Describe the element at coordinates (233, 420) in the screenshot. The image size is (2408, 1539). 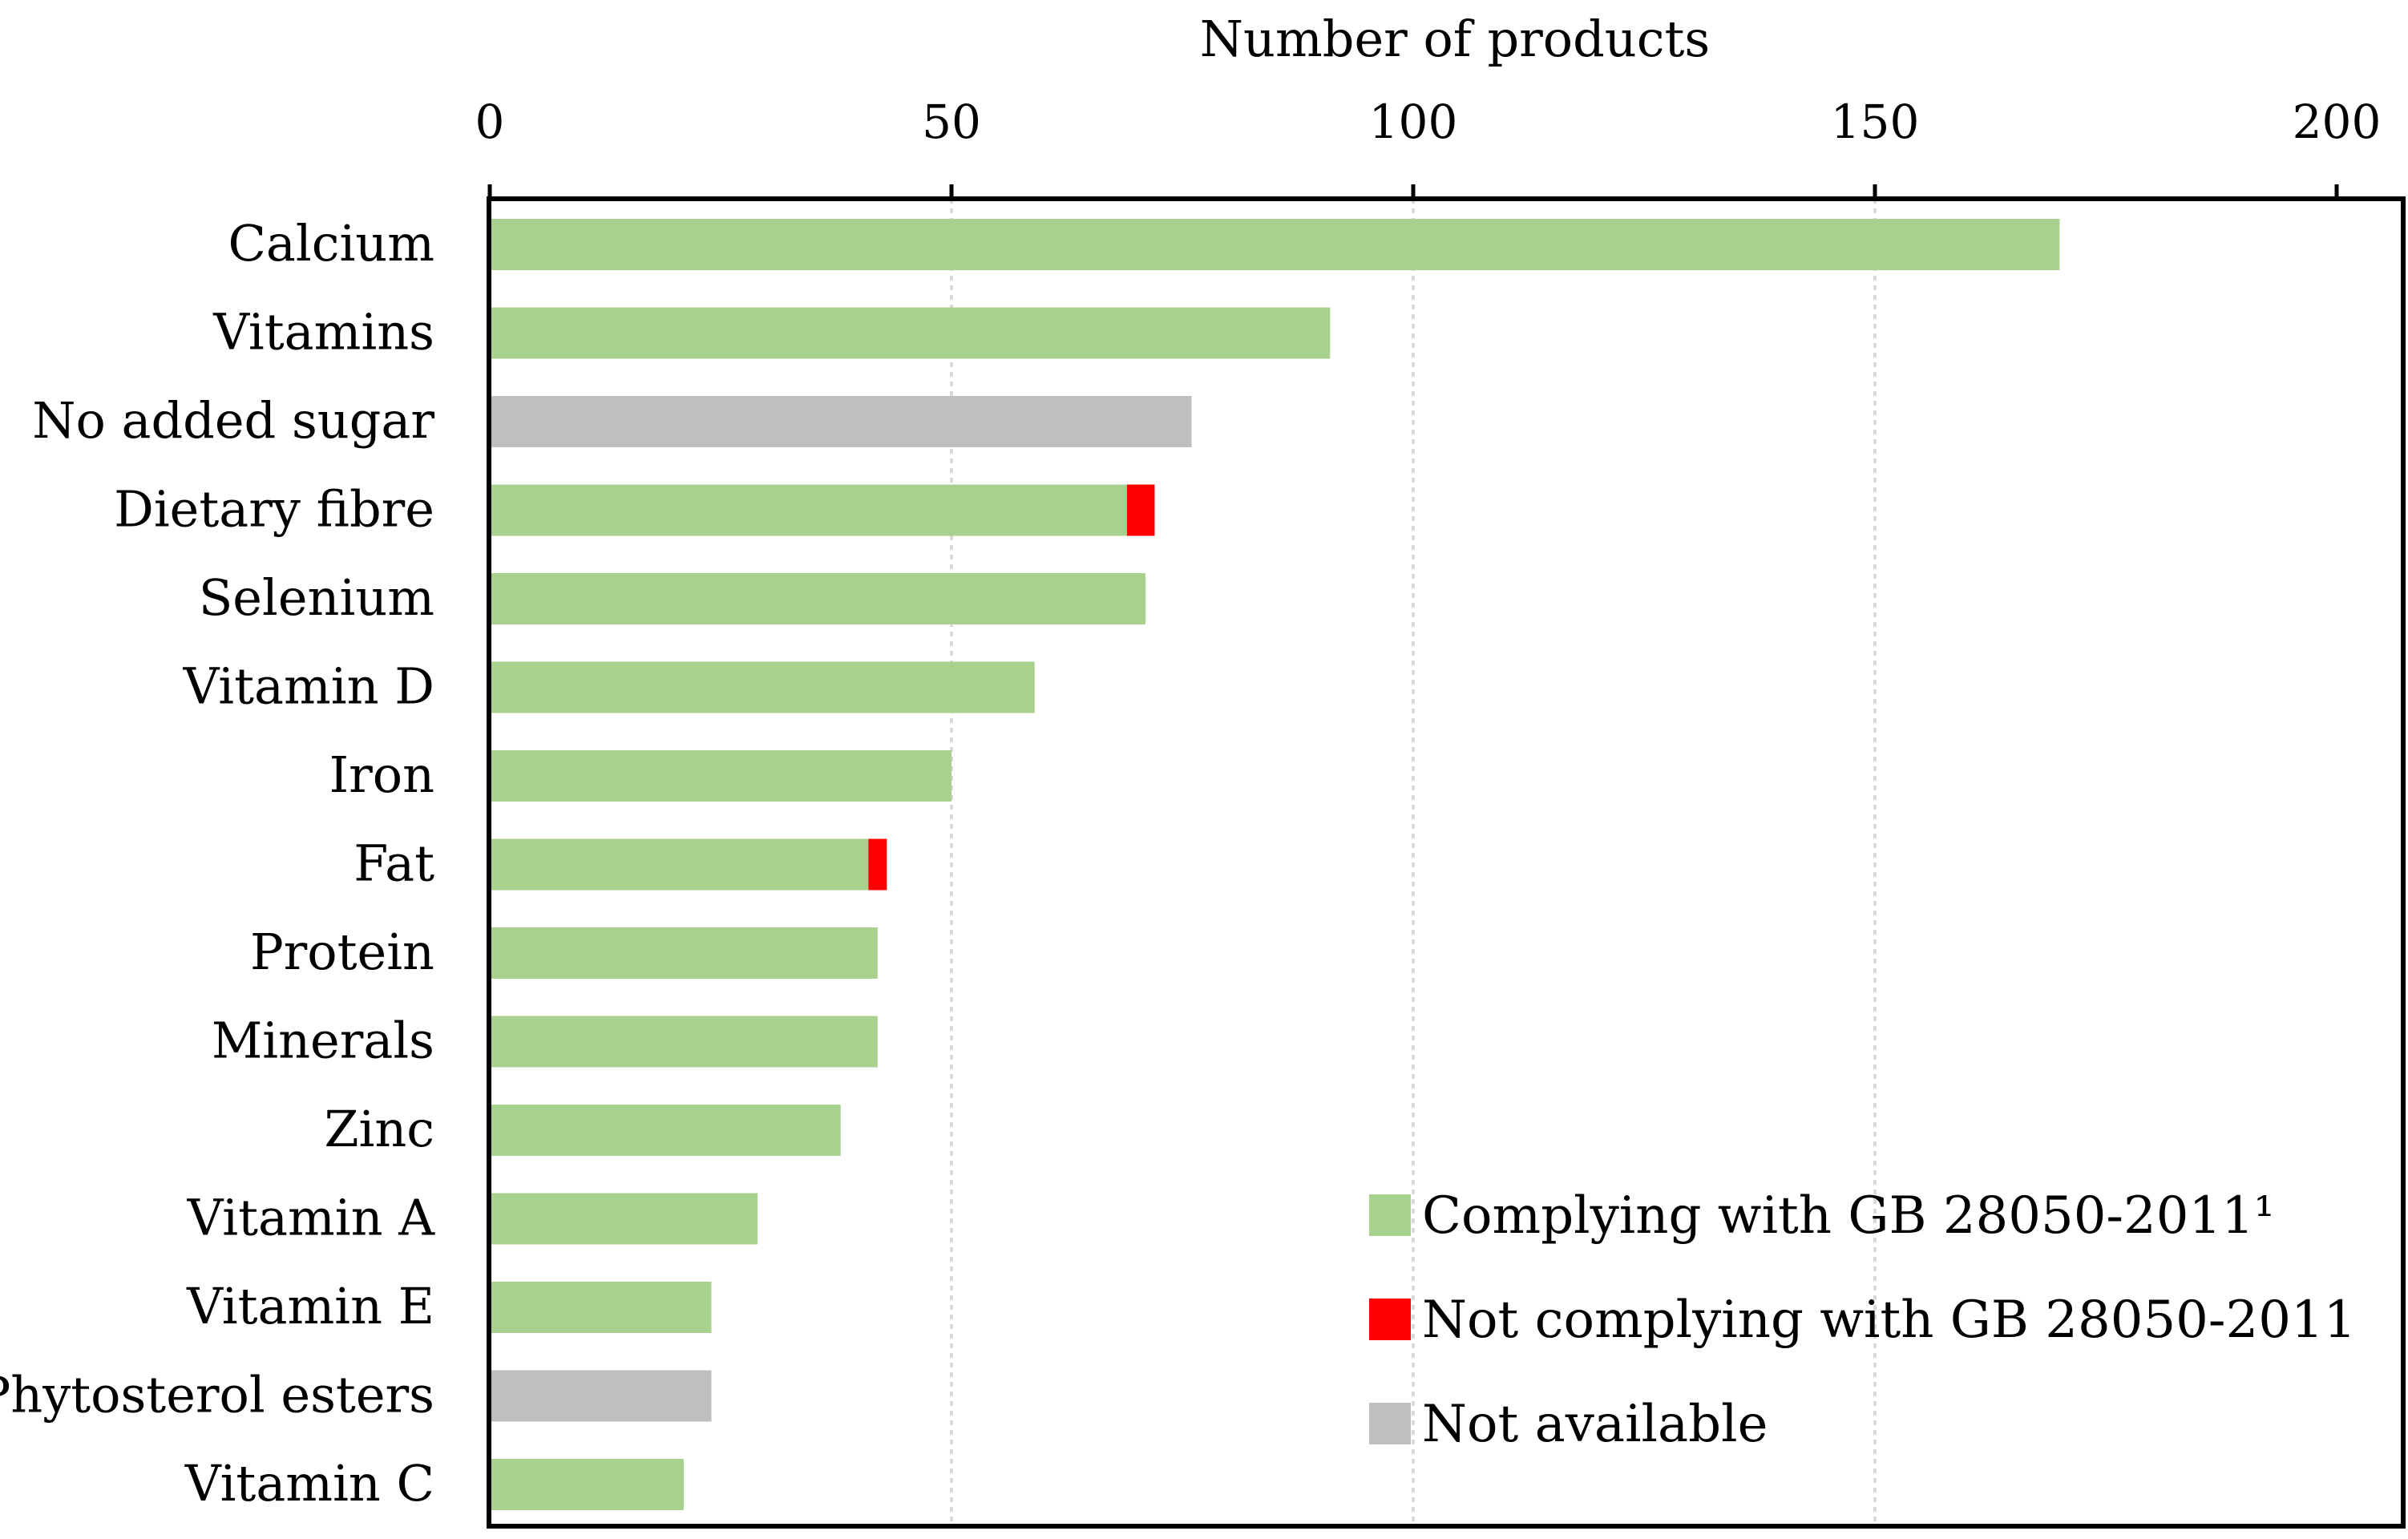
I see `category-label-no-added-sugar: No added sugar` at that location.